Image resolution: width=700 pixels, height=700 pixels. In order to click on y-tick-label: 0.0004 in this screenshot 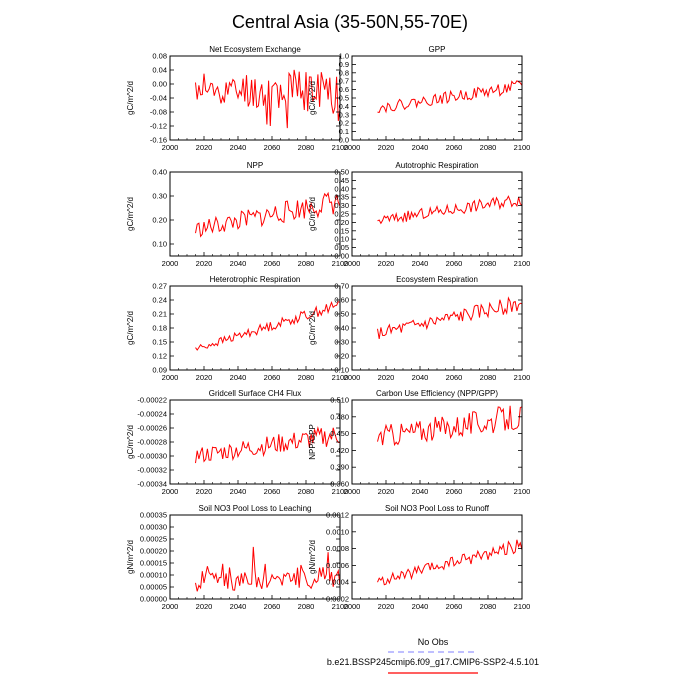, I will do `click(337, 582)`.